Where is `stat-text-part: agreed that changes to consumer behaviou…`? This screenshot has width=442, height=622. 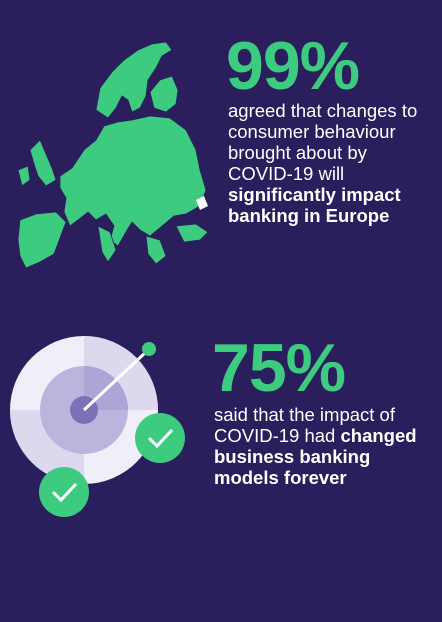
stat-text-part: agreed that changes to consumer behaviou… is located at coordinates (323, 142).